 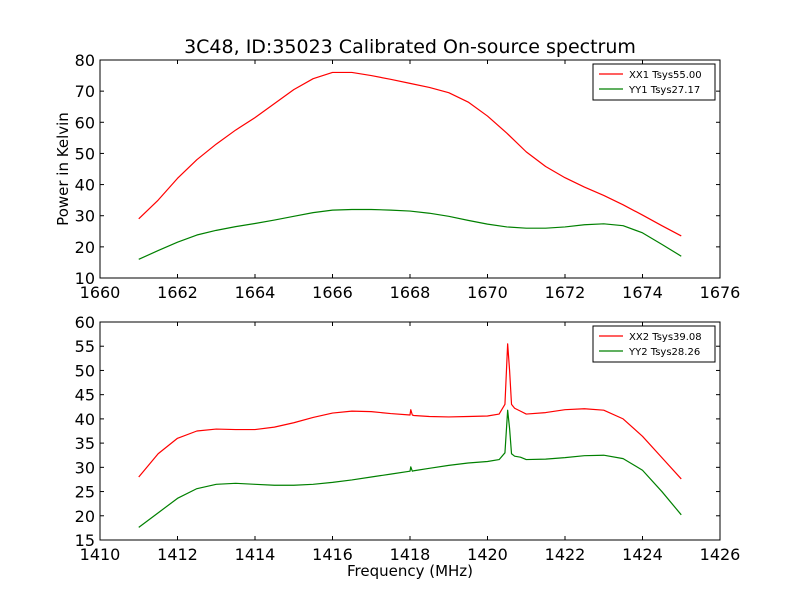 I want to click on x-tick-label: 1410, so click(x=100, y=554).